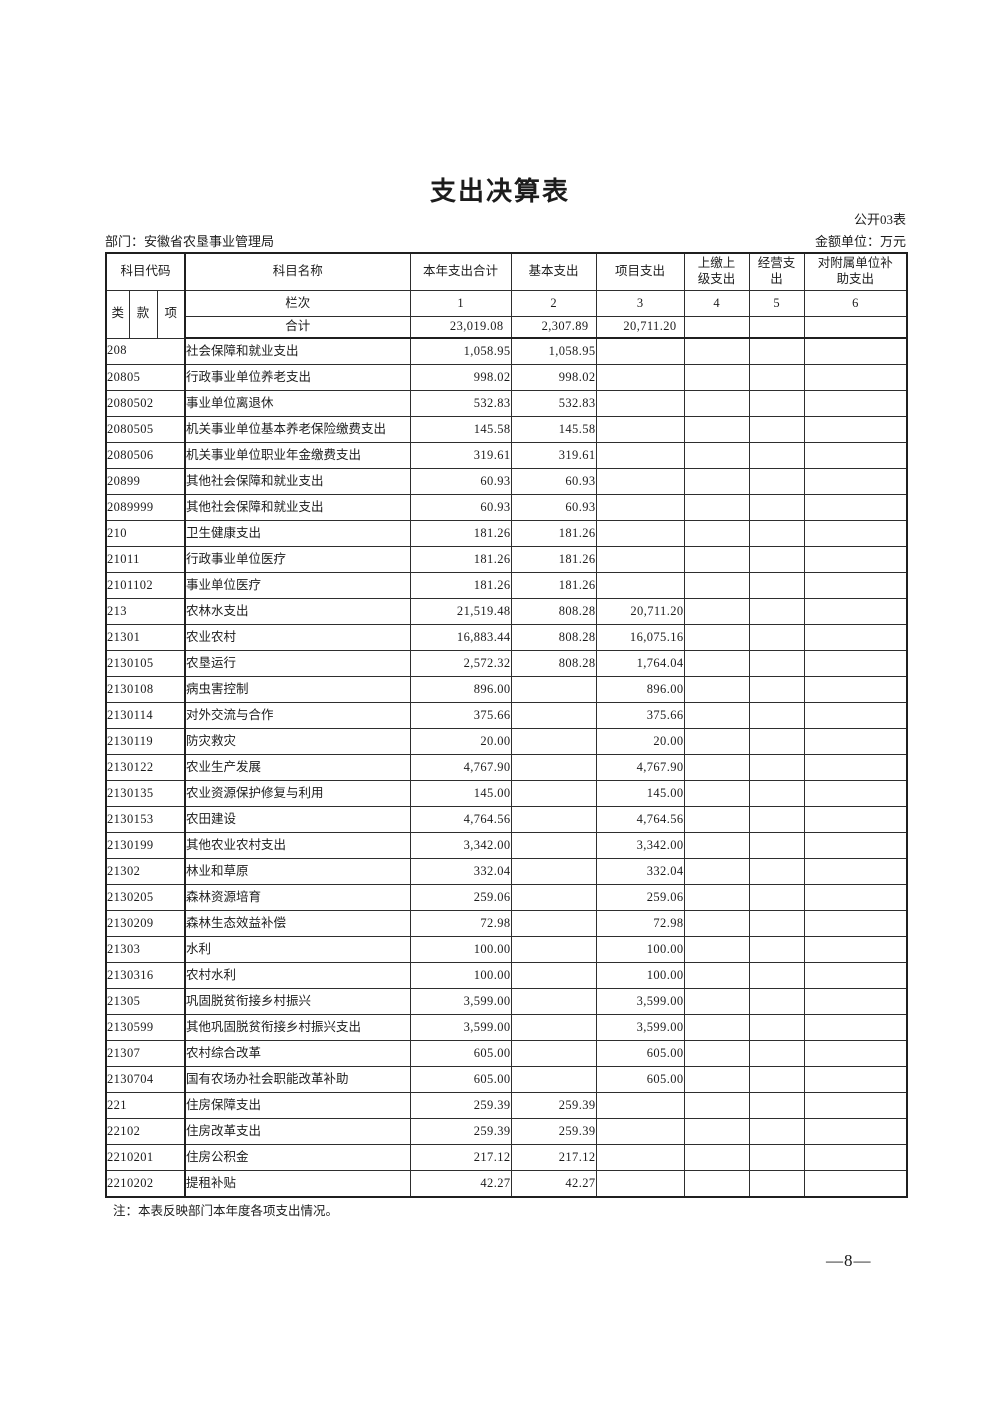 The image size is (1000, 1414). I want to click on project-expenditure-cell: 1,764.04, so click(640, 663).